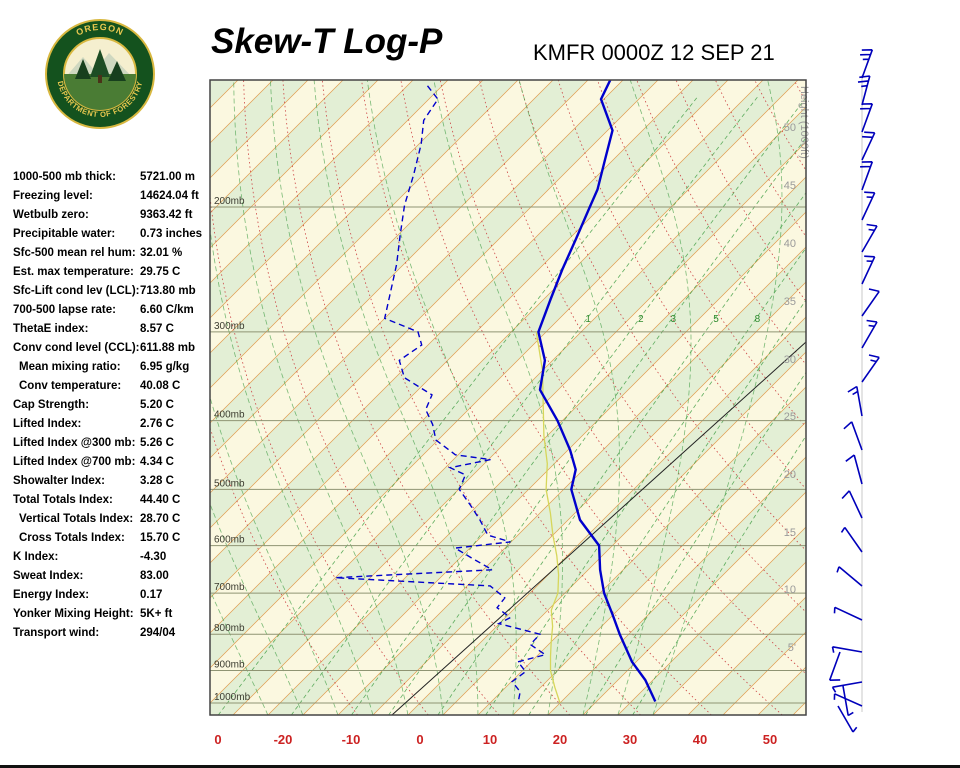 This screenshot has width=960, height=768. What do you see at coordinates (641, 319) in the screenshot?
I see `mixing-ratio-label: 2` at bounding box center [641, 319].